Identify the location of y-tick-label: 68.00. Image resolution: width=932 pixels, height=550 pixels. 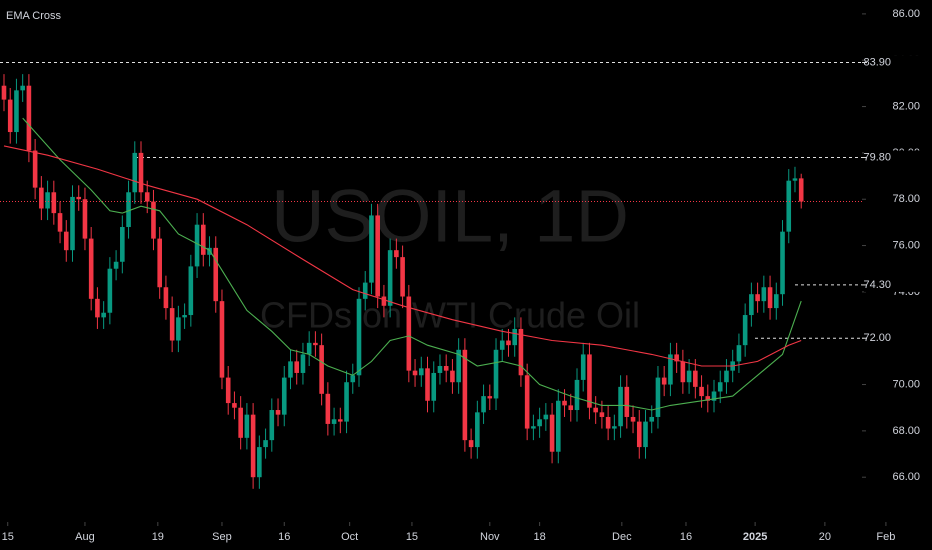
(906, 431).